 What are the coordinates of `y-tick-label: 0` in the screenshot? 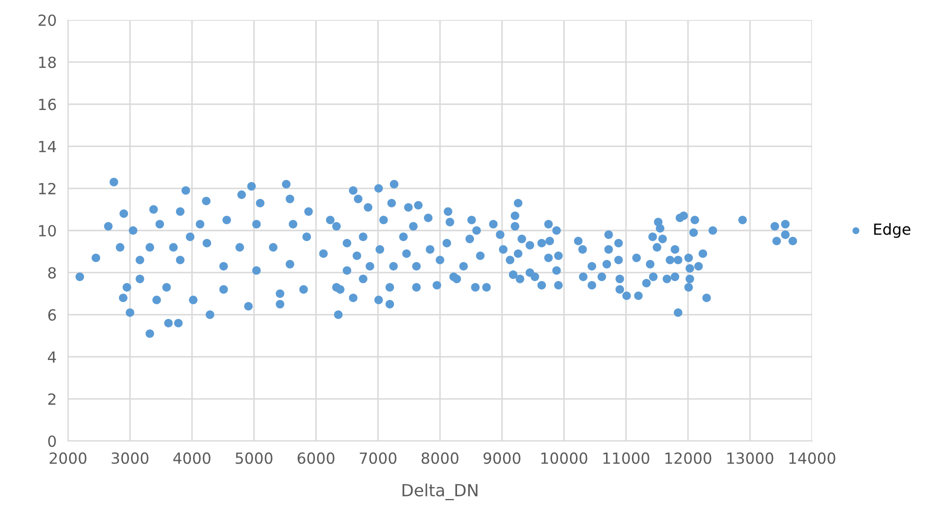 It's located at (52, 441).